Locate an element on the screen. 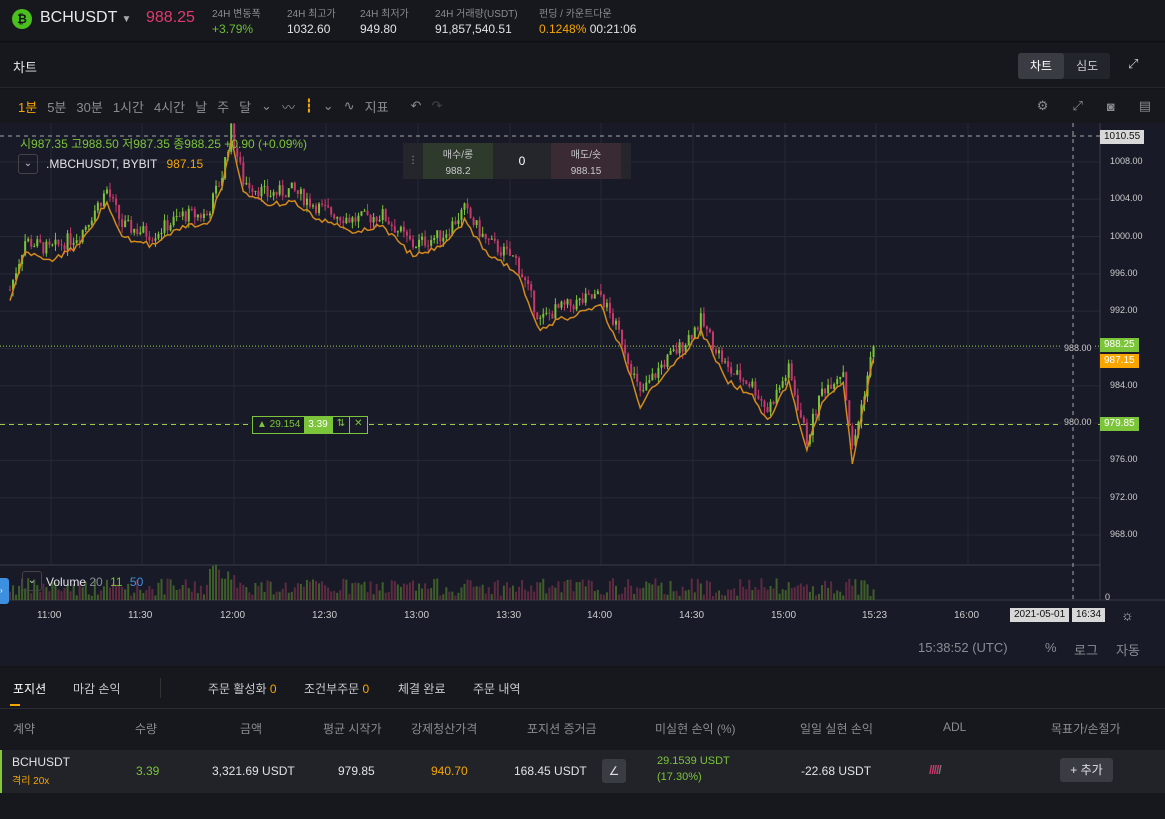 This screenshot has width=1165, height=819. log-toggle: 로그 is located at coordinates (1086, 650).